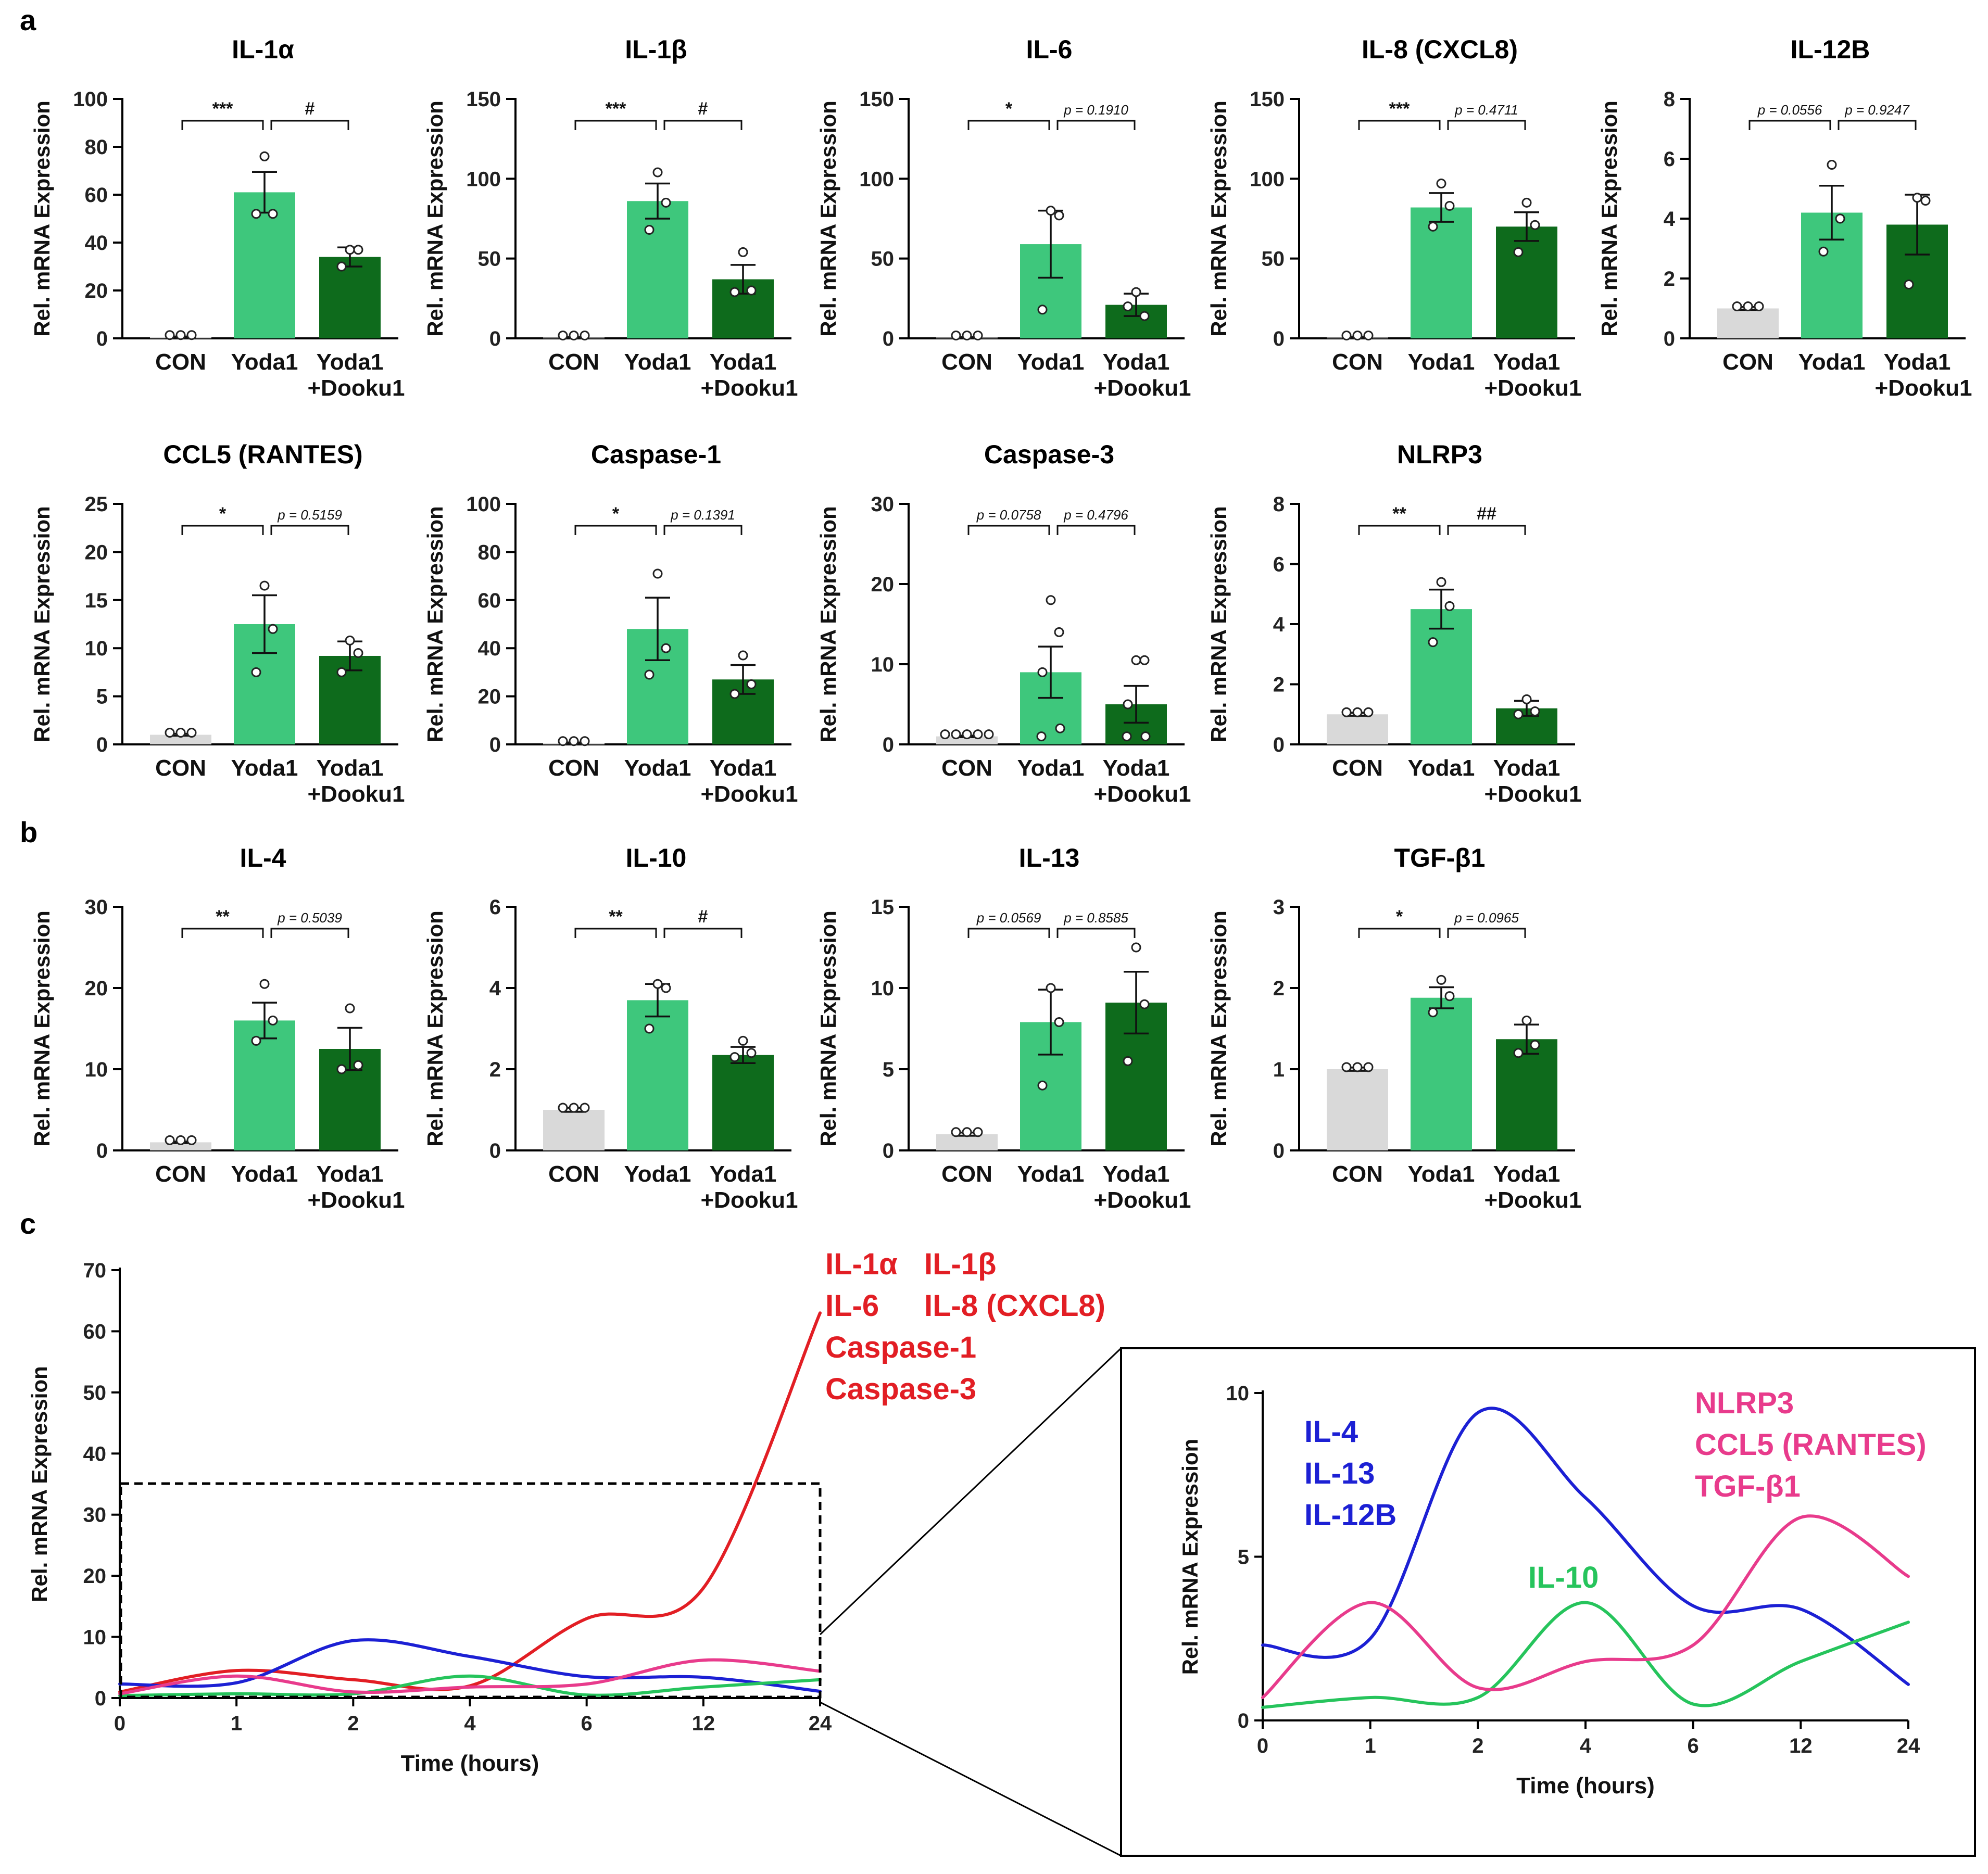 The width and height of the screenshot is (1988, 1874). I want to click on chart-title: IL-10, so click(656, 857).